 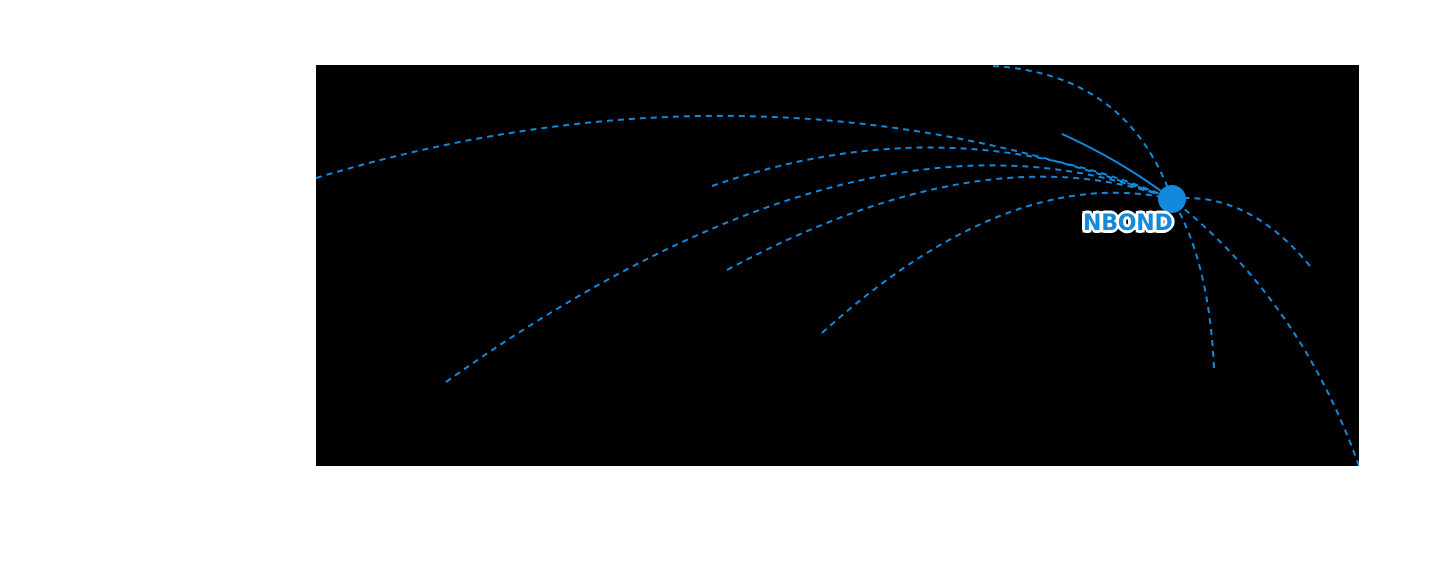 I want to click on node-layer, so click(x=1172, y=199).